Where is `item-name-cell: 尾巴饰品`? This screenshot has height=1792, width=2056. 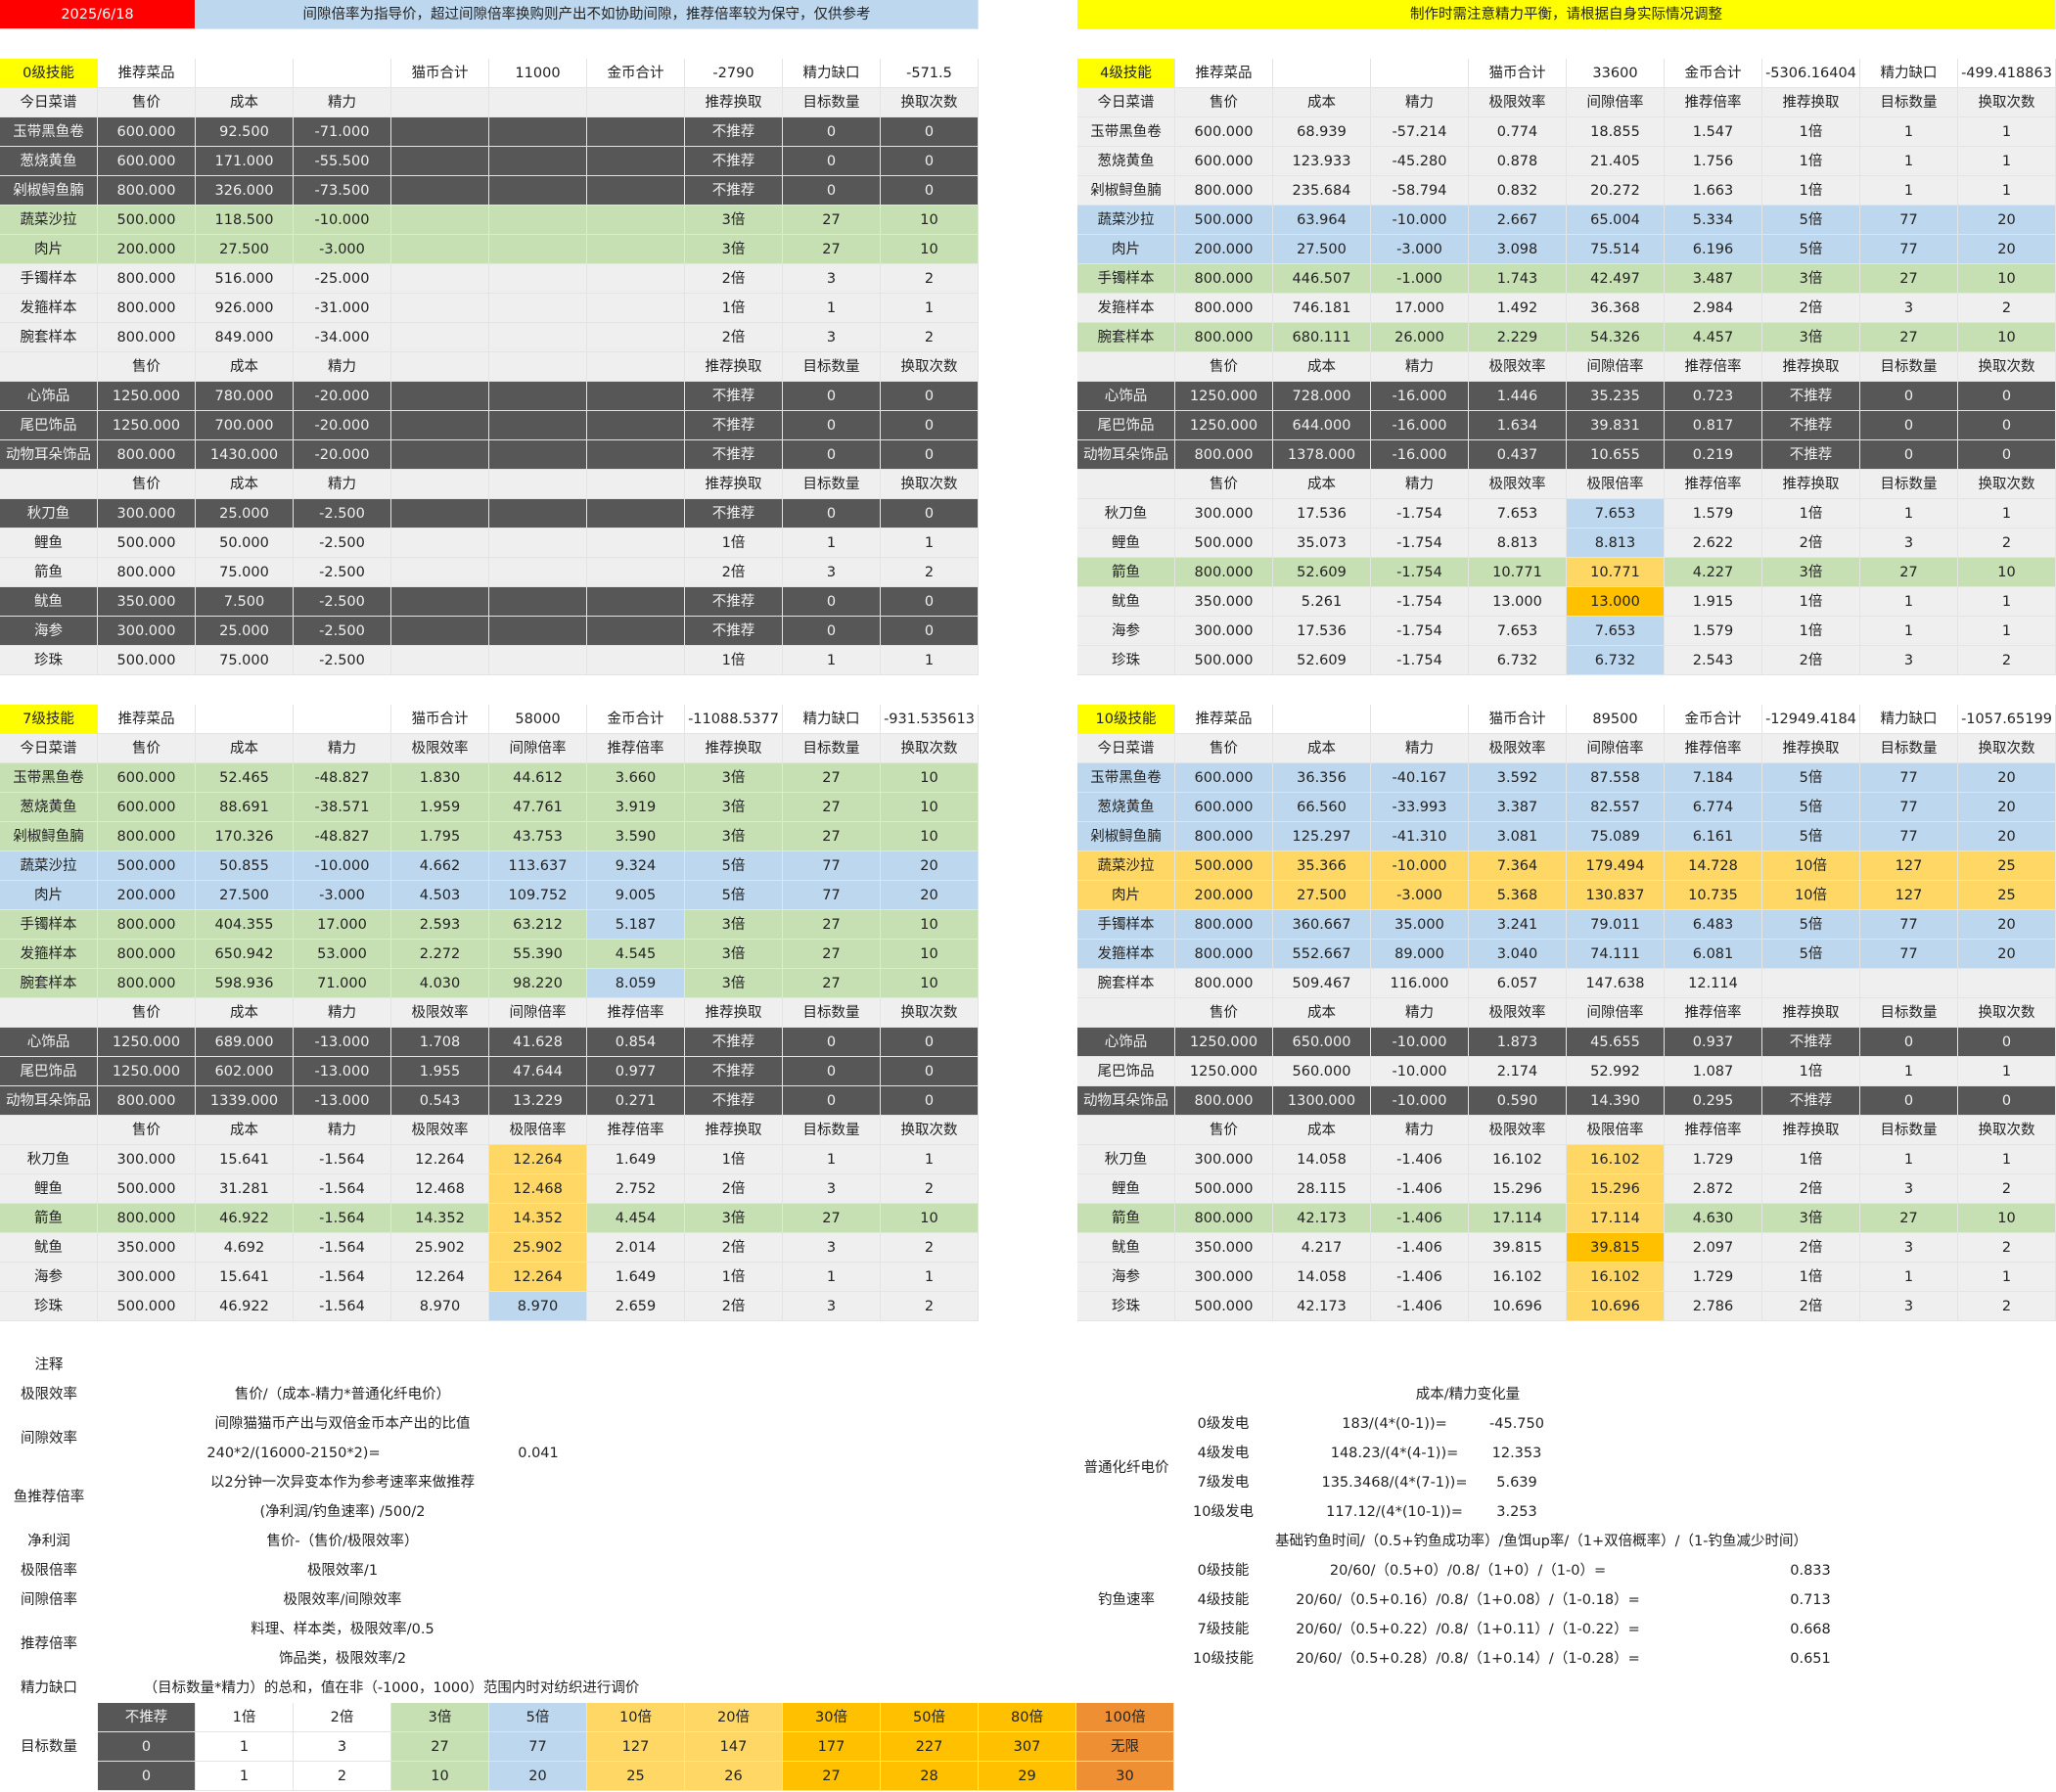 item-name-cell: 尾巴饰品 is located at coordinates (1126, 425).